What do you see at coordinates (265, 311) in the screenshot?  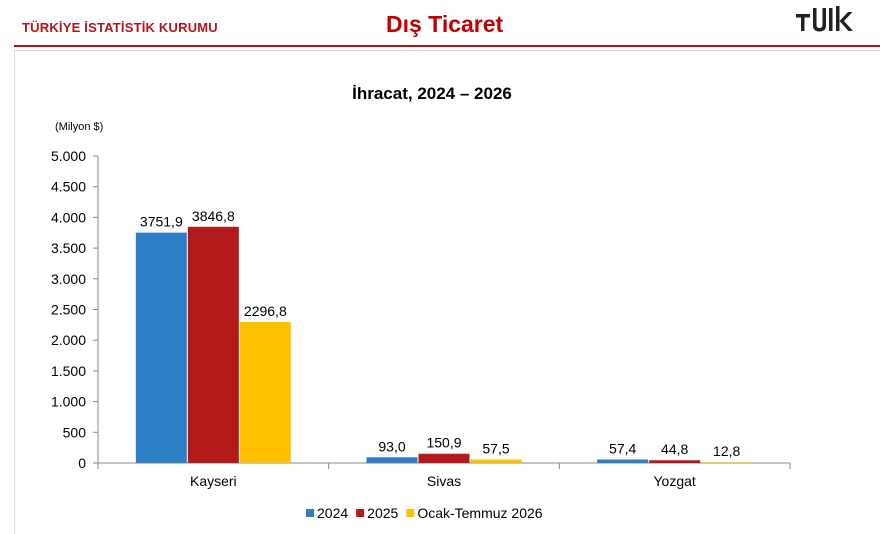 I see `data-label: 2296,8` at bounding box center [265, 311].